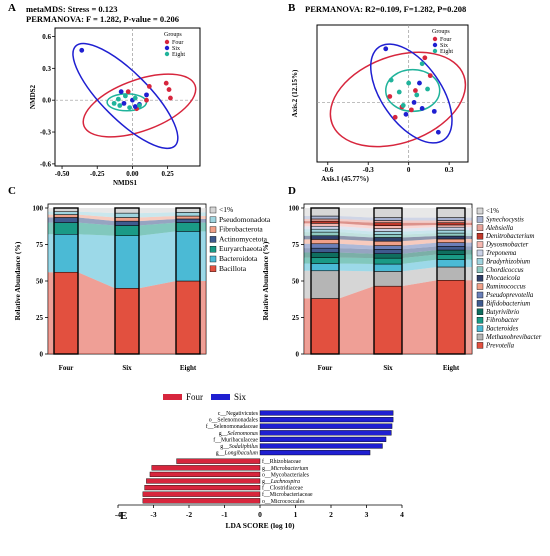  Describe the element at coordinates (233, 268) in the screenshot. I see `legend-label-bacillota: Bacillota` at that location.